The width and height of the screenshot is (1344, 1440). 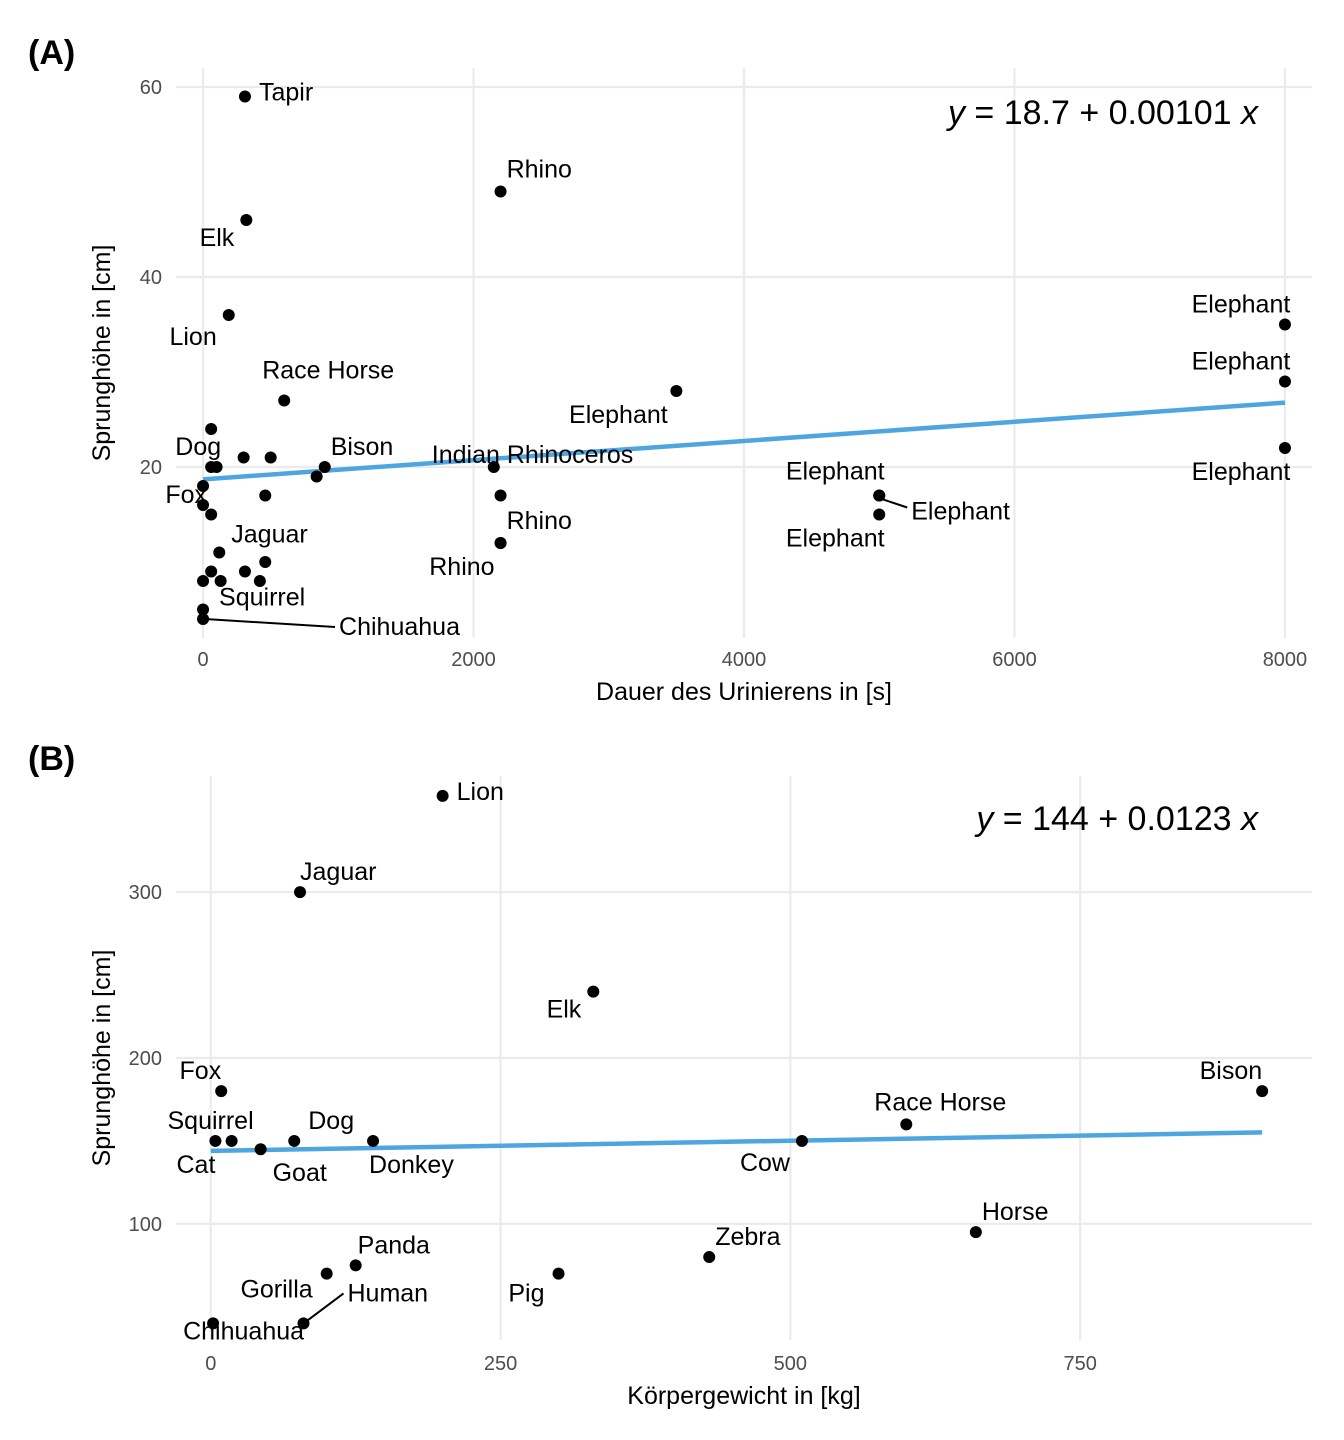 I want to click on point-label: Goat, so click(x=300, y=1173).